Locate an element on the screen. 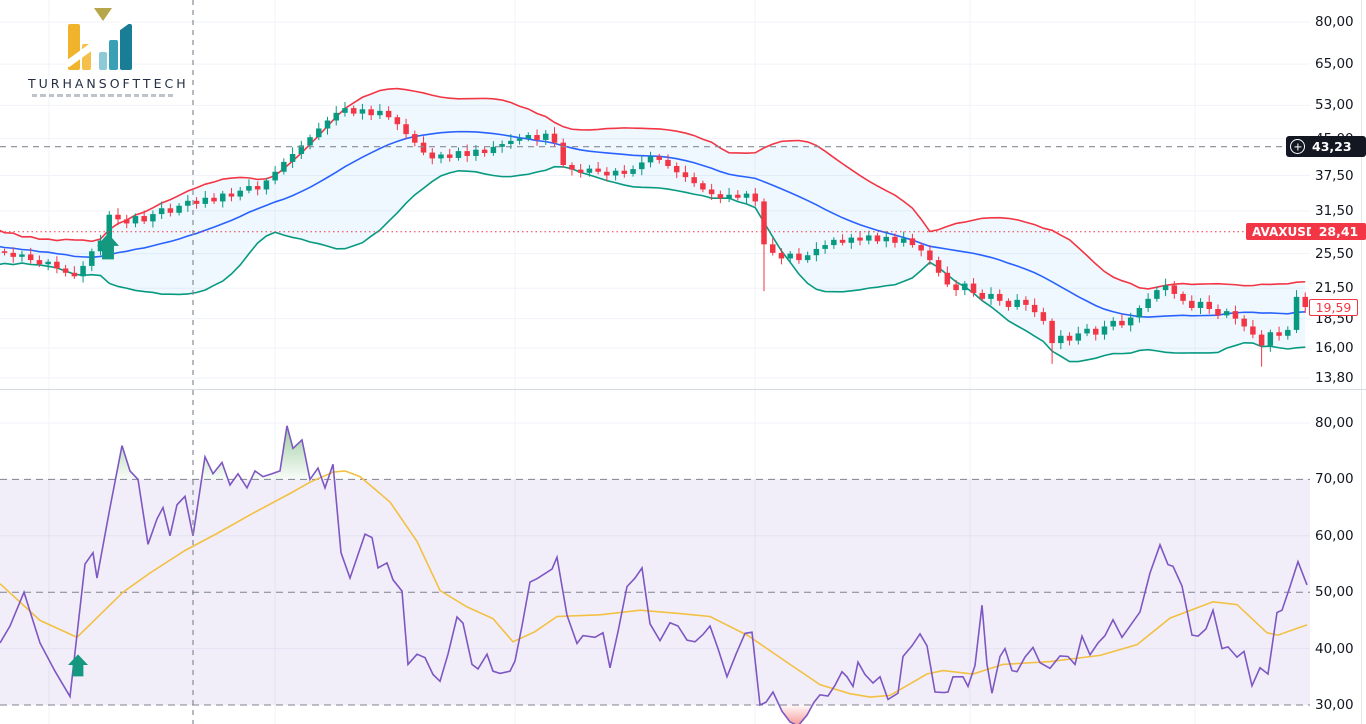 The image size is (1366, 724). crosshair-price-label: 43,23 is located at coordinates (1332, 147).